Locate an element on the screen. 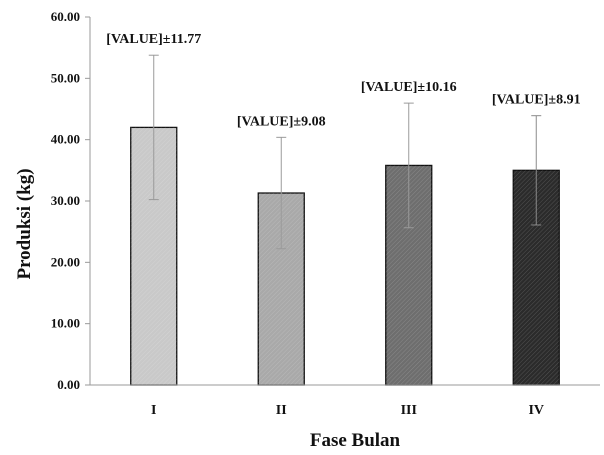 Image resolution: width=604 pixels, height=455 pixels. y-tick-label: 50.00 is located at coordinates (65, 77).